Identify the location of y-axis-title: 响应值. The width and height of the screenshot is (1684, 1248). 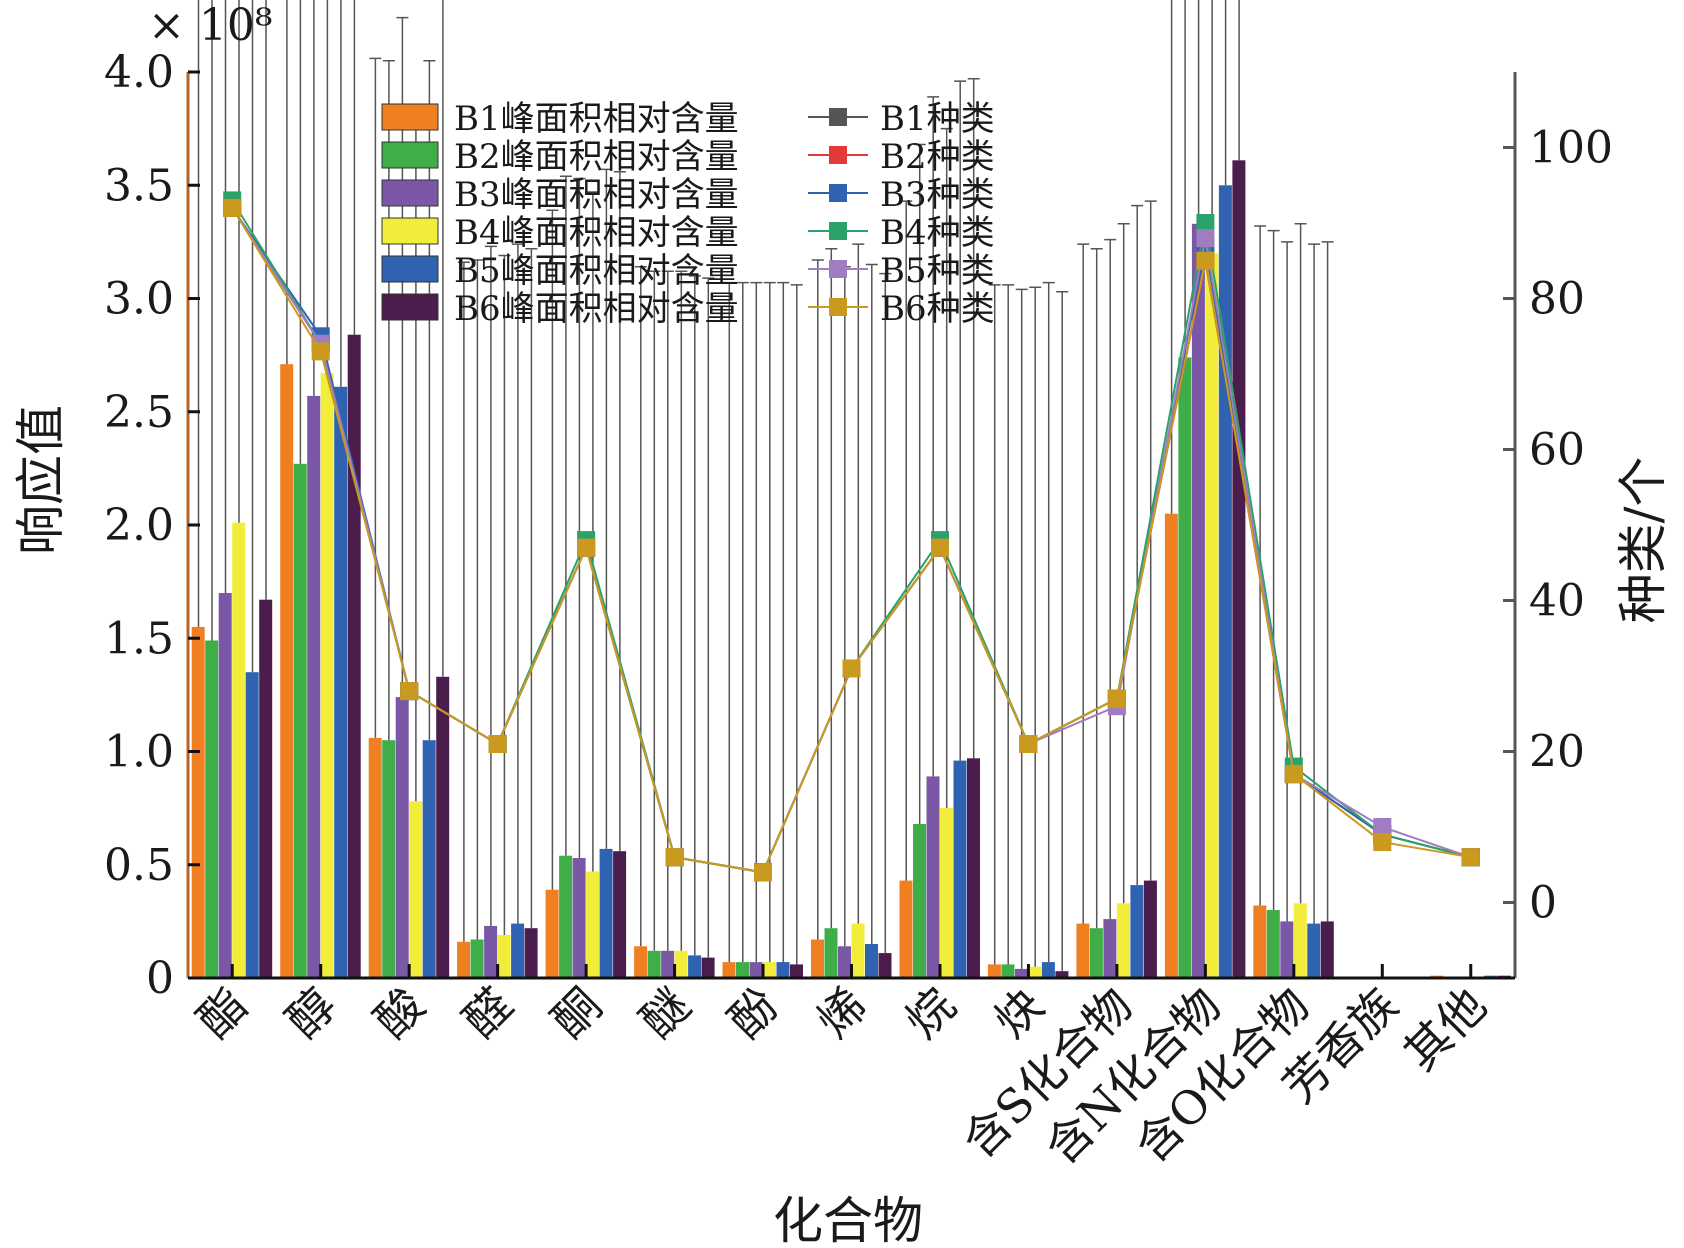
(41, 480).